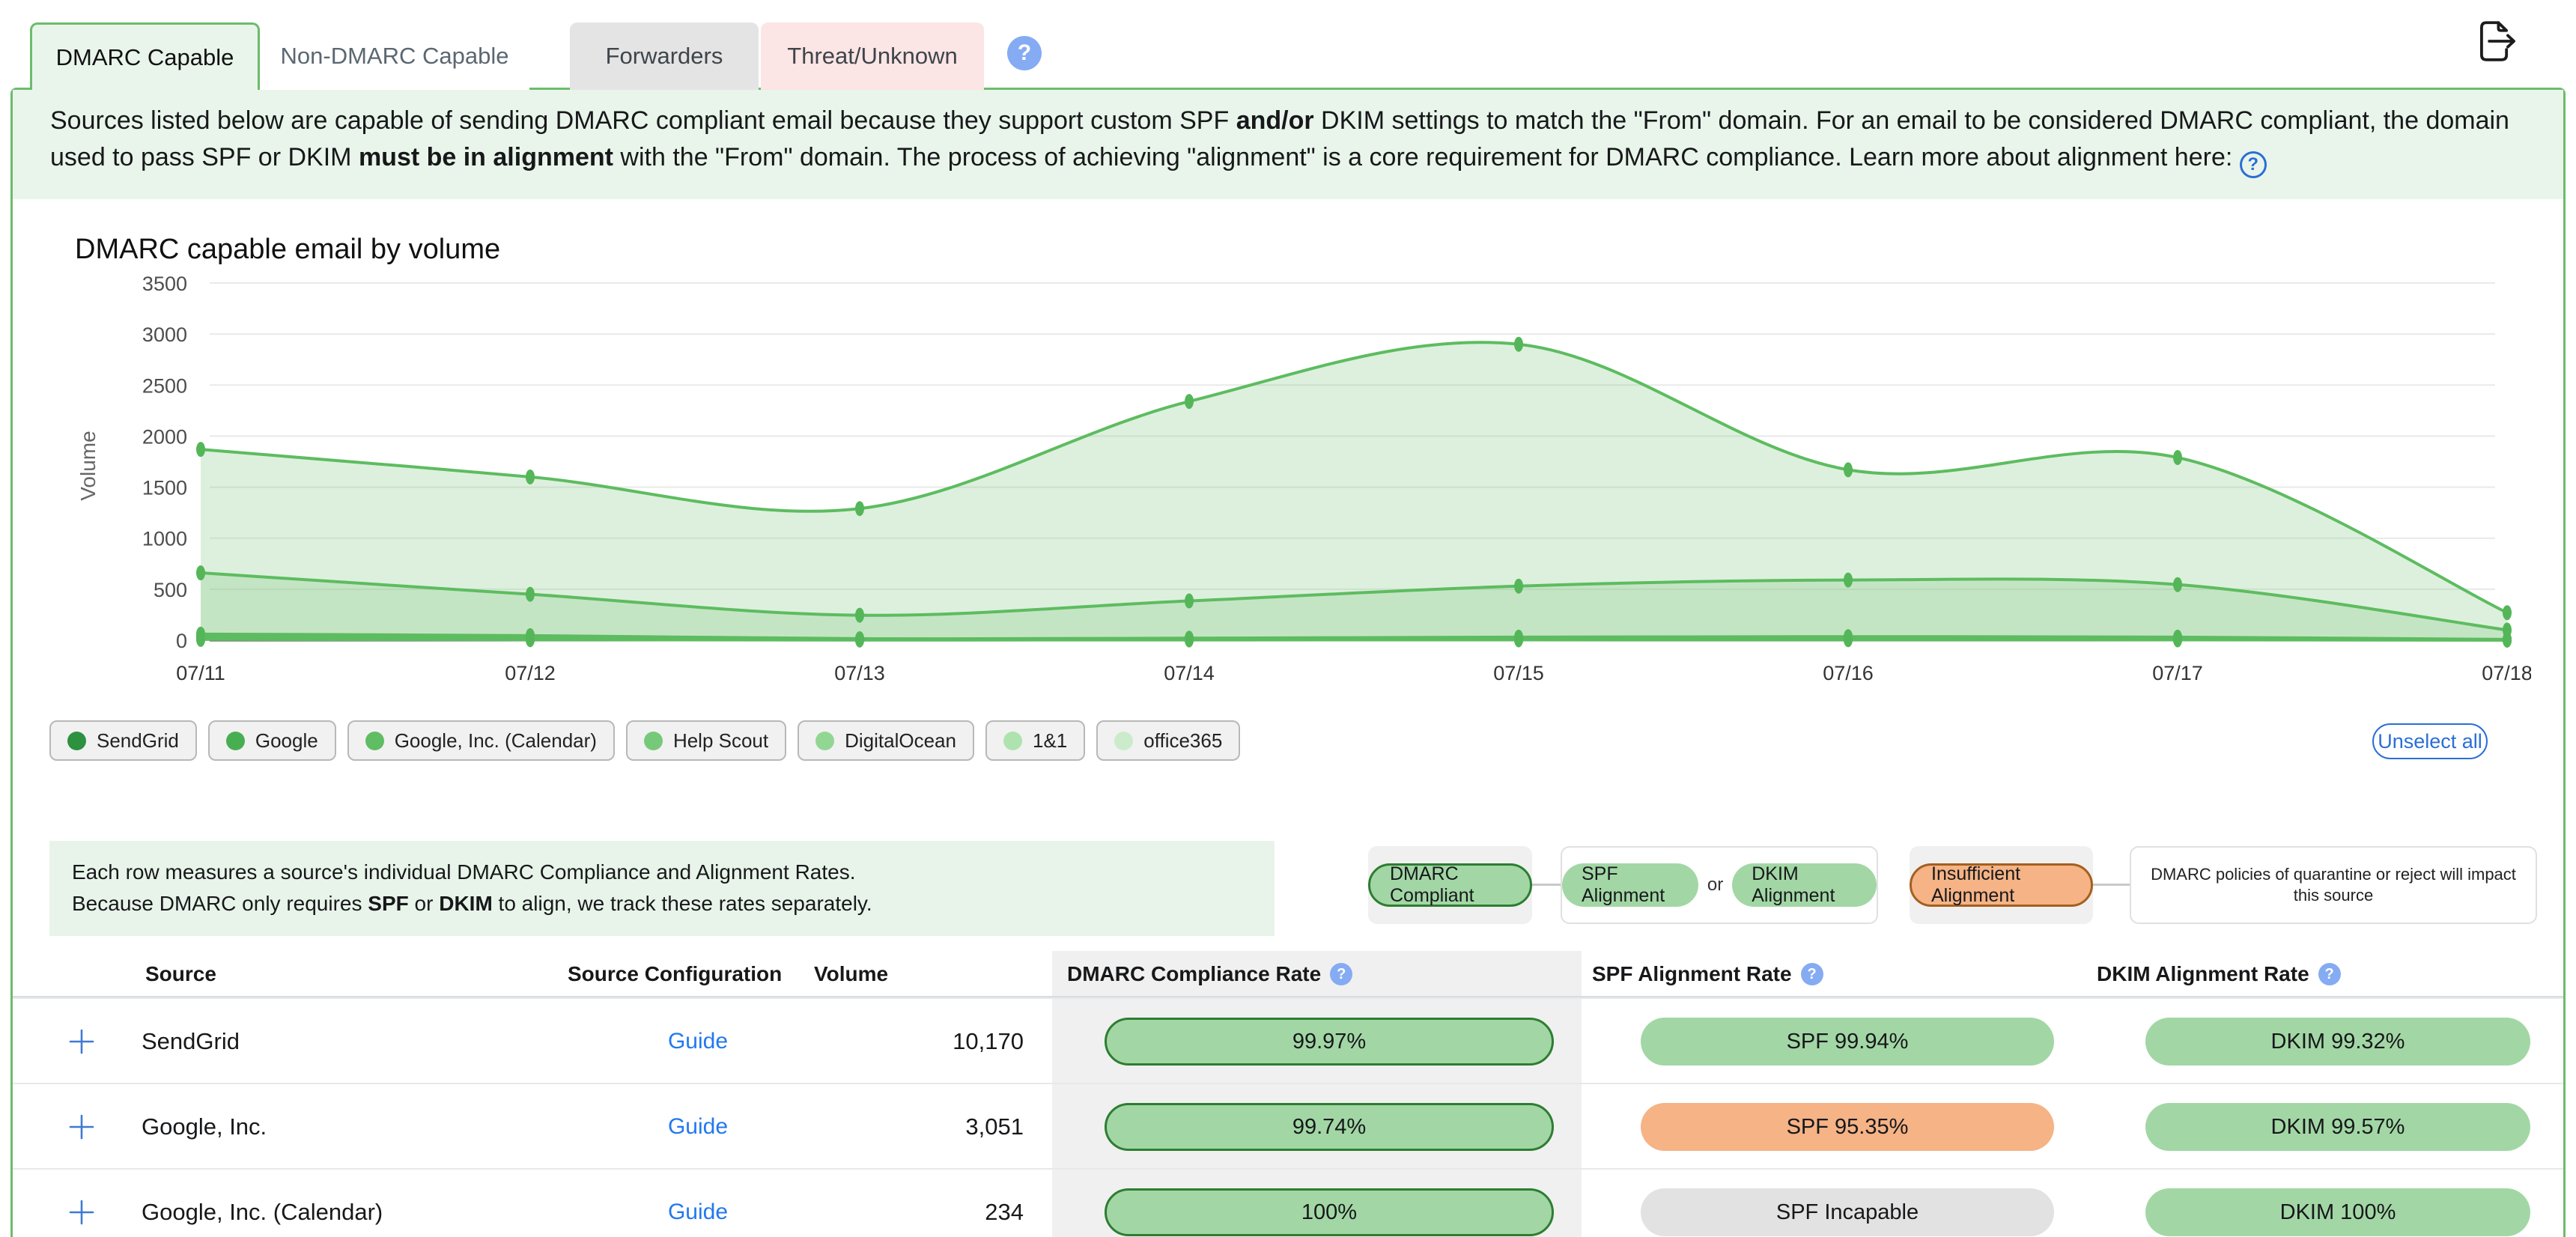 This screenshot has height=1237, width=2576. What do you see at coordinates (204, 1126) in the screenshot?
I see `source-name: Google, Inc.` at bounding box center [204, 1126].